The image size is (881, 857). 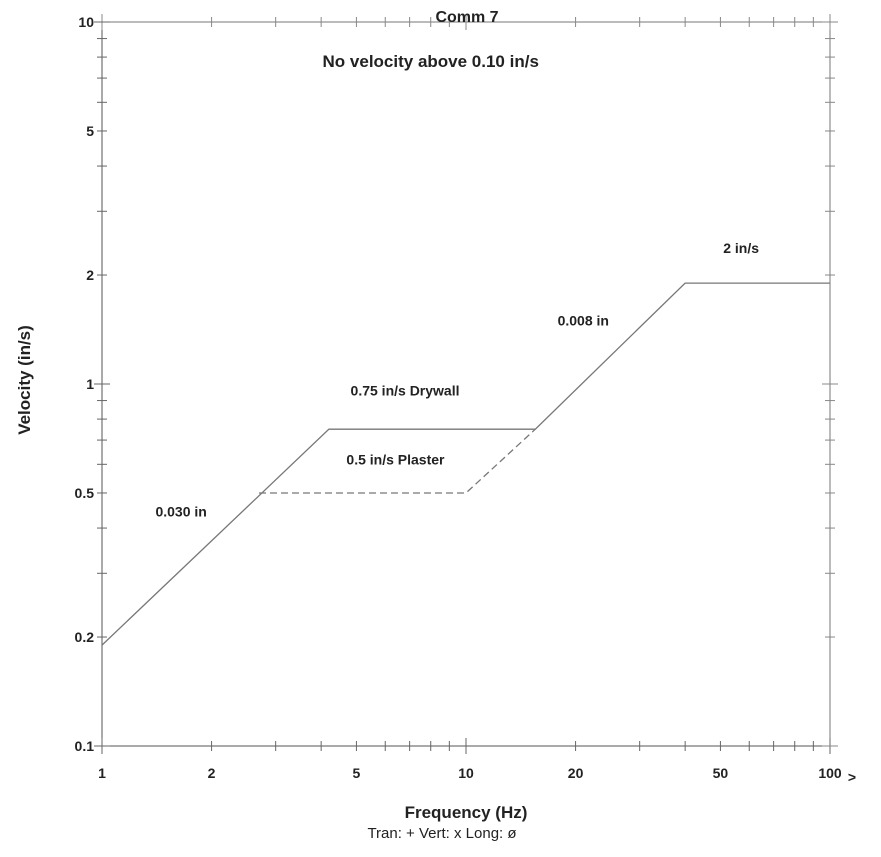 What do you see at coordinates (24, 380) in the screenshot?
I see `y-axis-label: Velocity (in/s)` at bounding box center [24, 380].